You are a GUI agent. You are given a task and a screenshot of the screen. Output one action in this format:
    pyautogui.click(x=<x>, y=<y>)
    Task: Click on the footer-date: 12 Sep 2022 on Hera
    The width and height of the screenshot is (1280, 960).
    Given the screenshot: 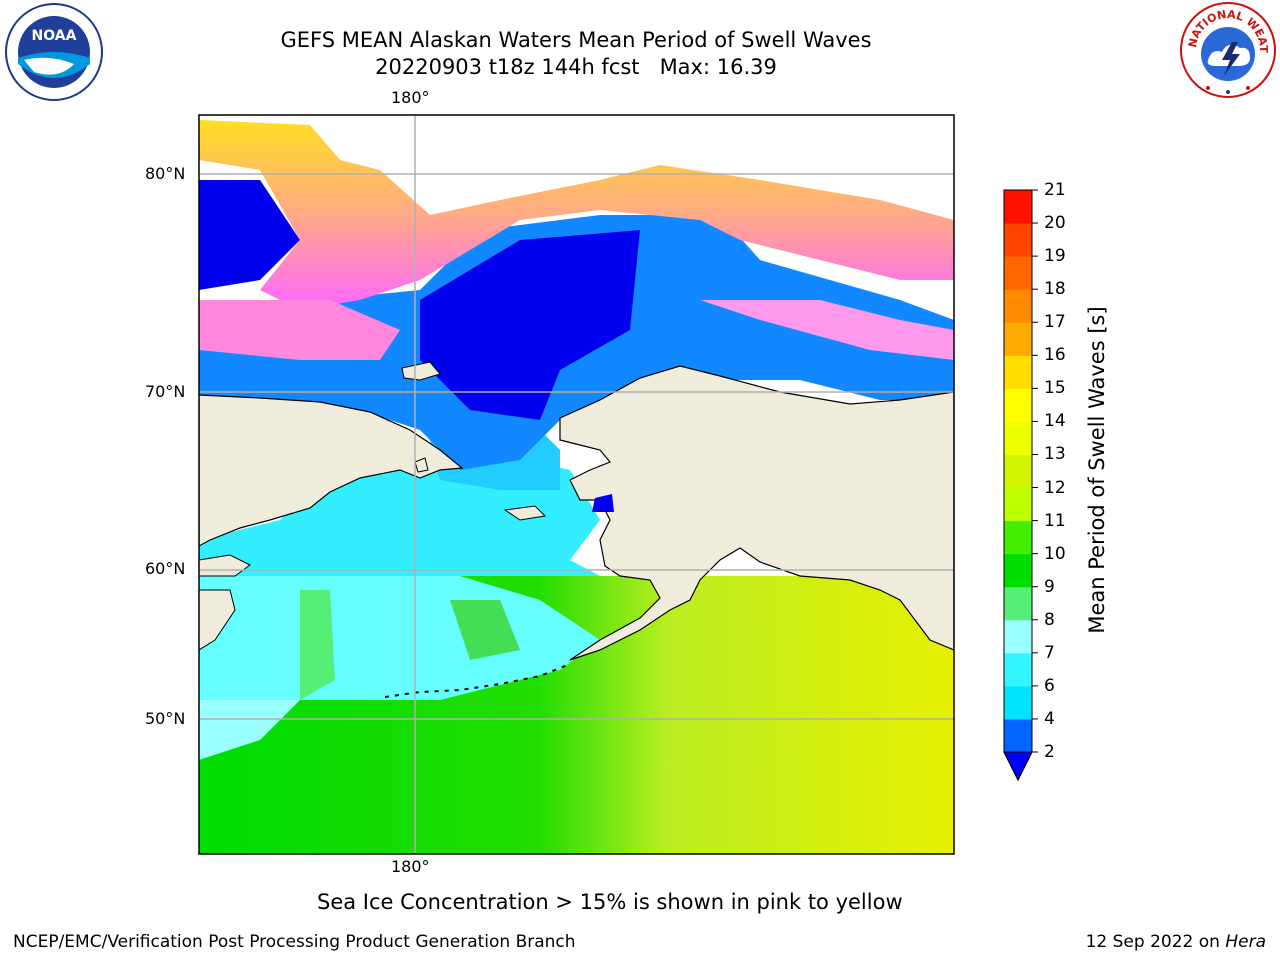 What is the action you would take?
    pyautogui.click(x=1176, y=942)
    